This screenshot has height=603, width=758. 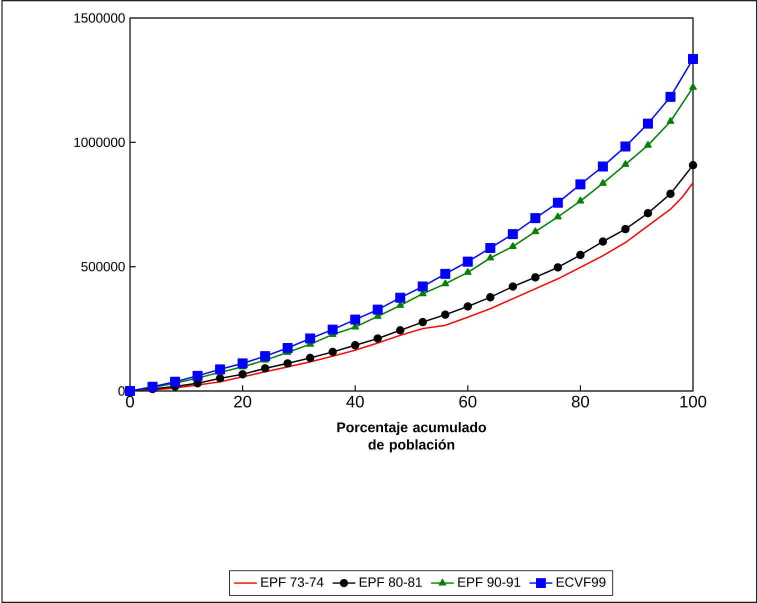 What do you see at coordinates (99, 18) in the screenshot?
I see `y-tick-label: 1500000` at bounding box center [99, 18].